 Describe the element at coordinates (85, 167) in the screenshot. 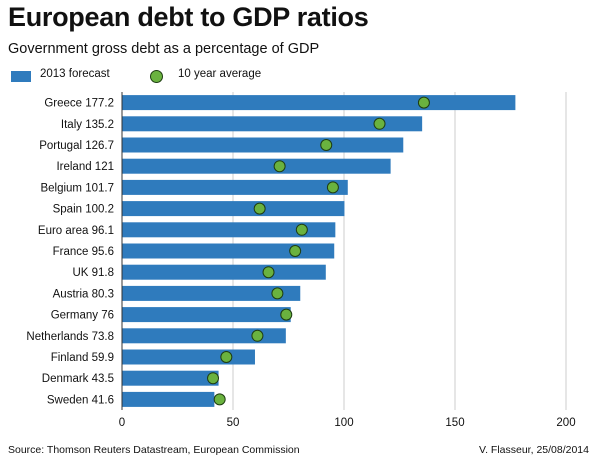

I see `category-label: Ireland 121` at that location.